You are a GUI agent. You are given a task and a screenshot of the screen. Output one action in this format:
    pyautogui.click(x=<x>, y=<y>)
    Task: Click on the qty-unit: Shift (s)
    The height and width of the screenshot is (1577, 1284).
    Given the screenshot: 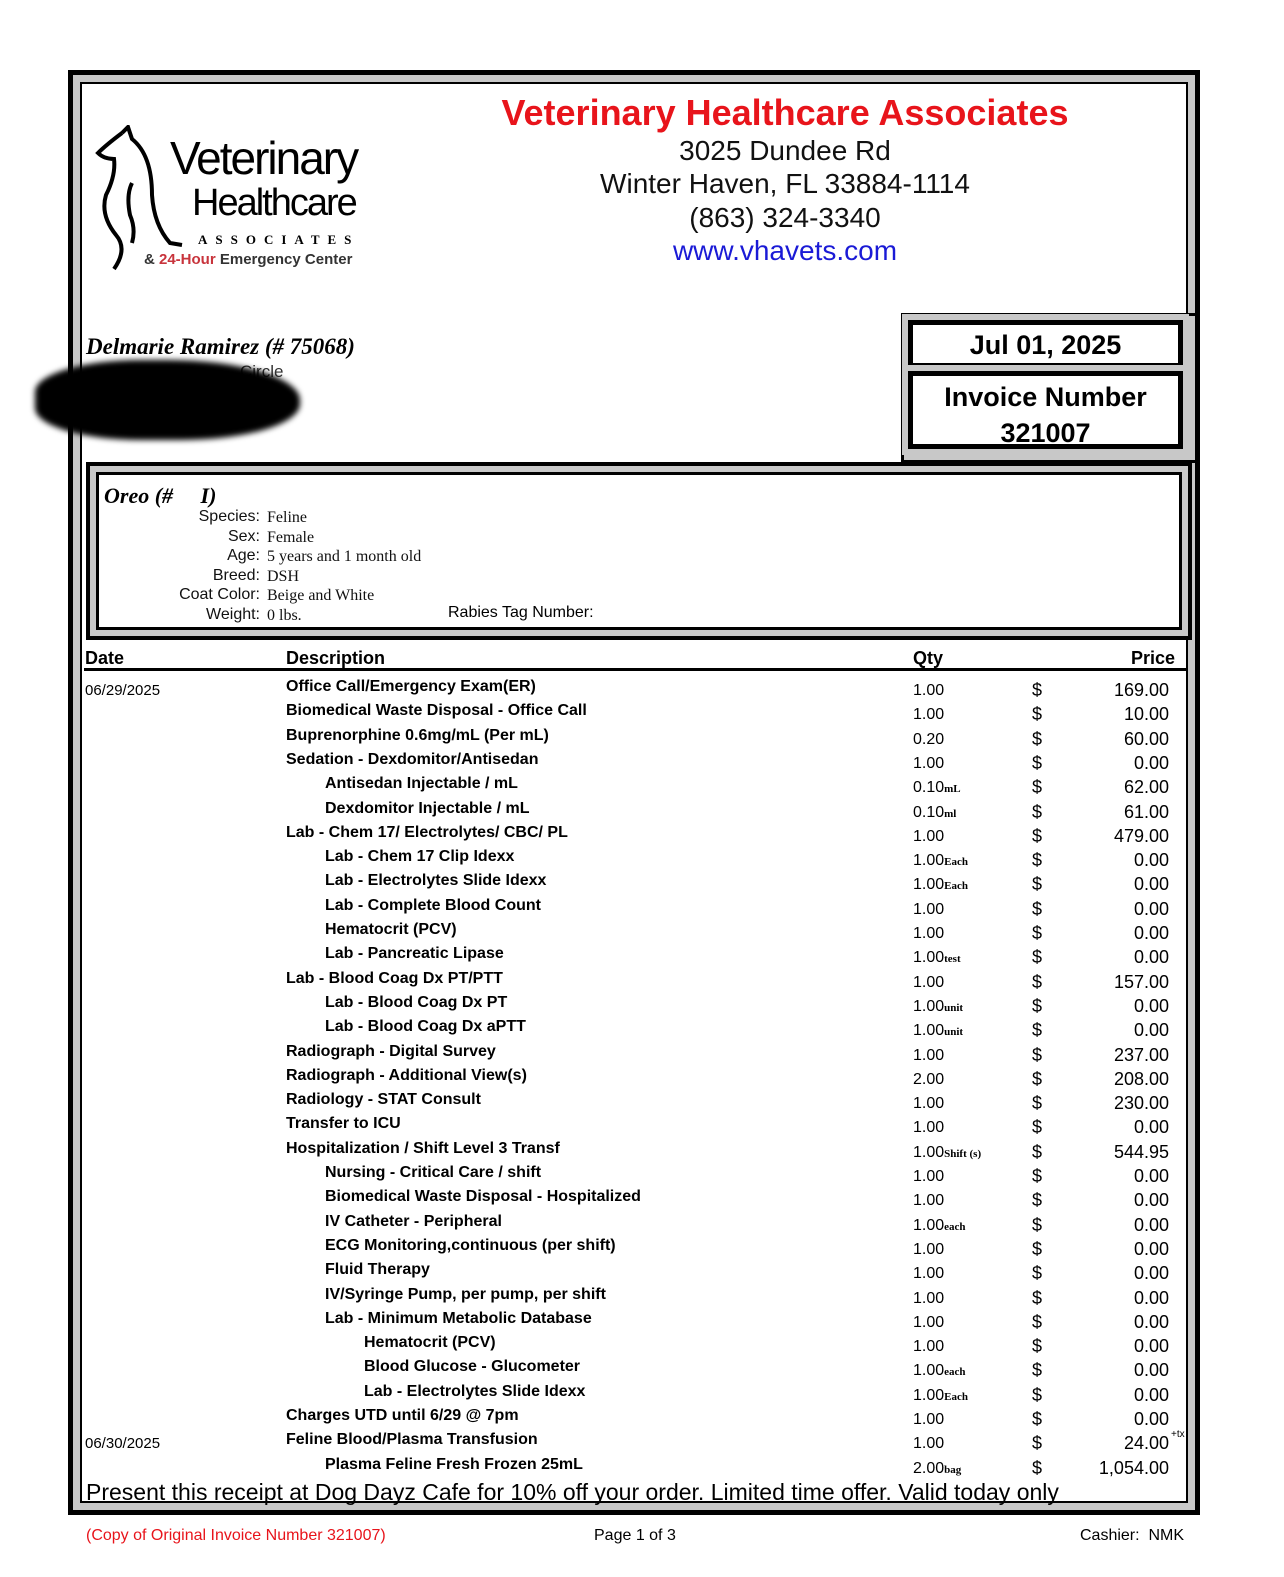 What is the action you would take?
    pyautogui.click(x=963, y=1153)
    